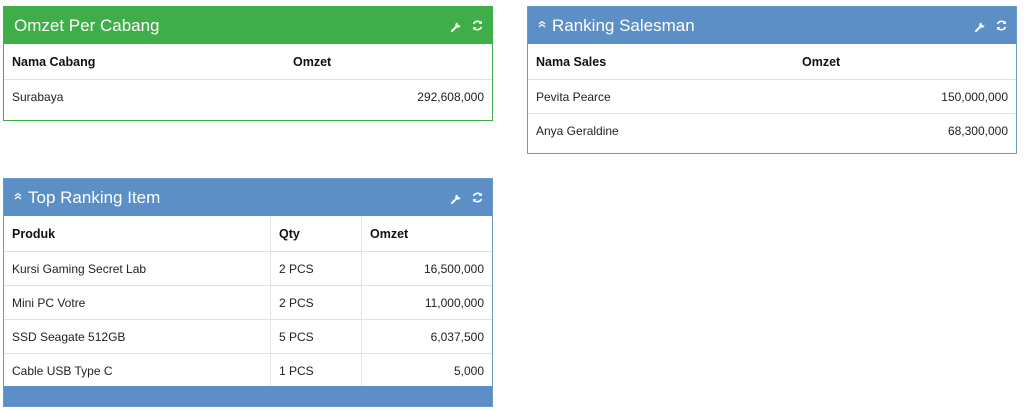 The width and height of the screenshot is (1024, 411). I want to click on column-header-nama-cabang: Nama Cabang, so click(54, 61).